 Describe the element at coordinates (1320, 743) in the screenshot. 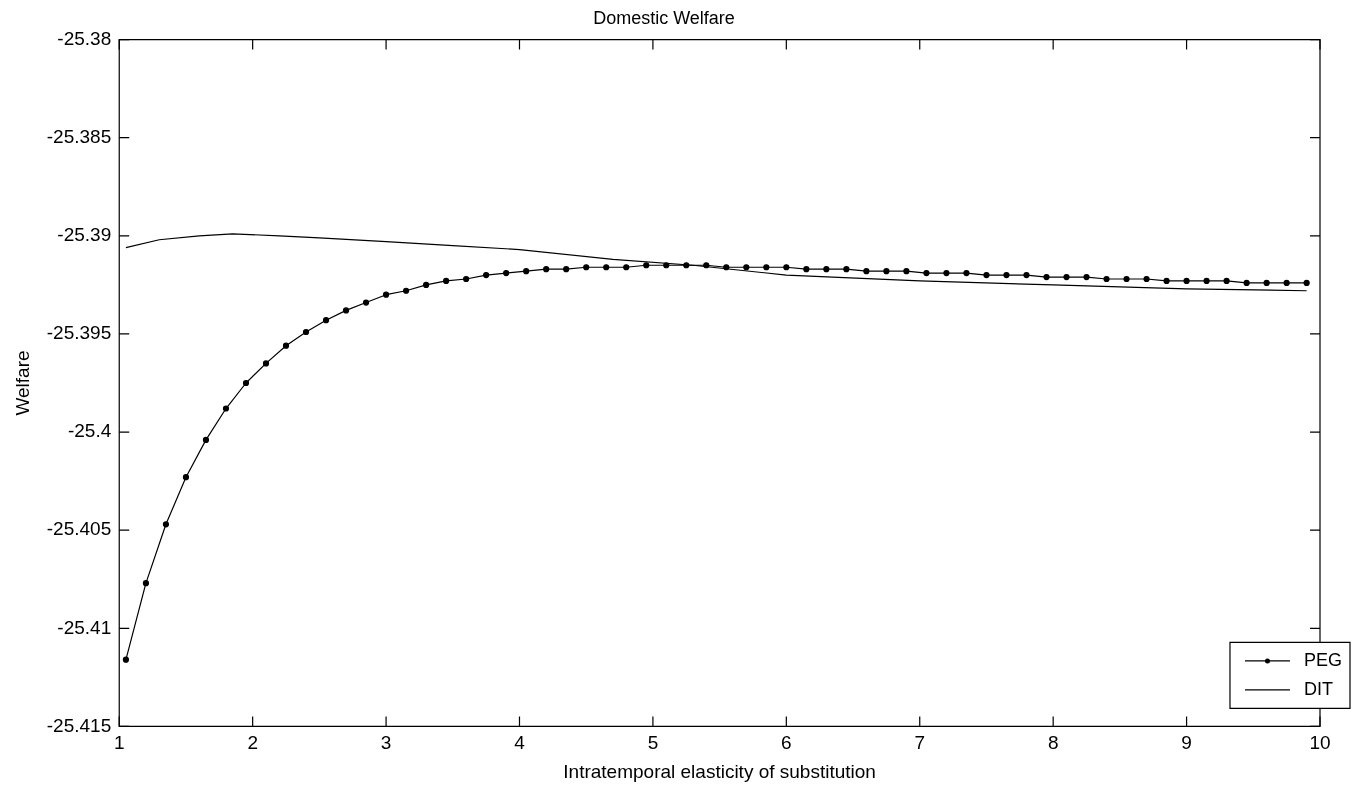

I see `x-tick-label: 10` at that location.